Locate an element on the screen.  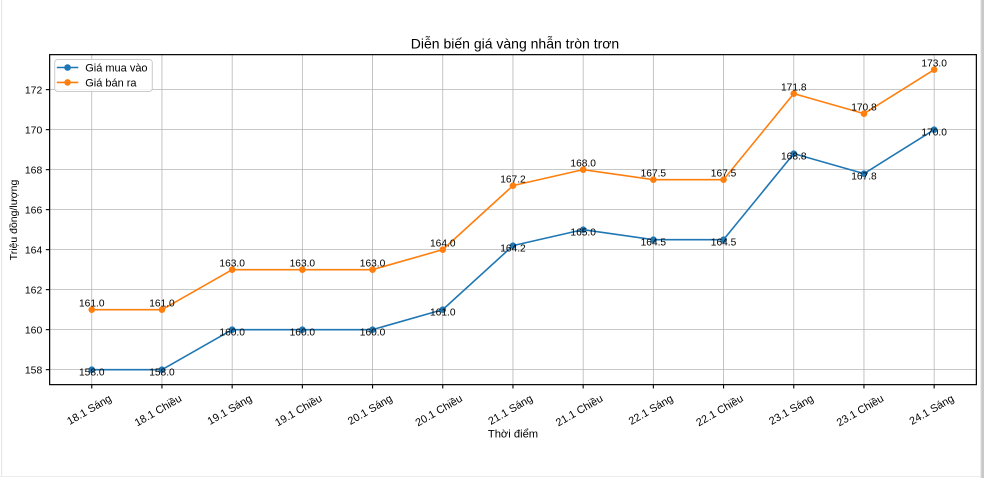
svg-text: 160 is located at coordinates (34, 331).